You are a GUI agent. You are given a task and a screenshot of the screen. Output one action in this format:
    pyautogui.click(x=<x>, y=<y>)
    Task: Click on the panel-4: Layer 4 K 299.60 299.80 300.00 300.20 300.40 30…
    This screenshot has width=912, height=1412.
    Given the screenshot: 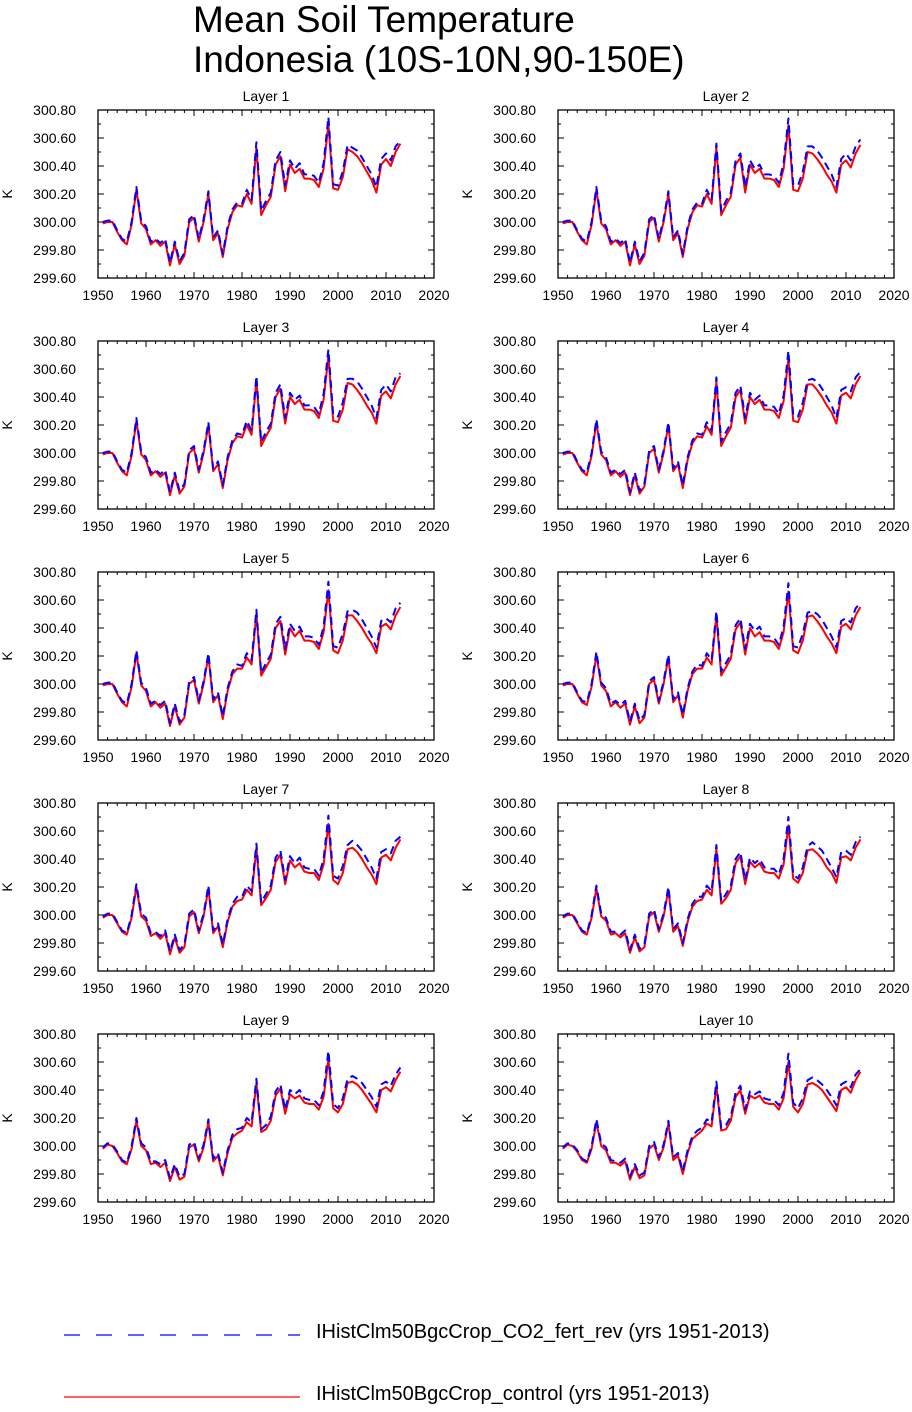 What is the action you would take?
    pyautogui.click(x=684, y=426)
    